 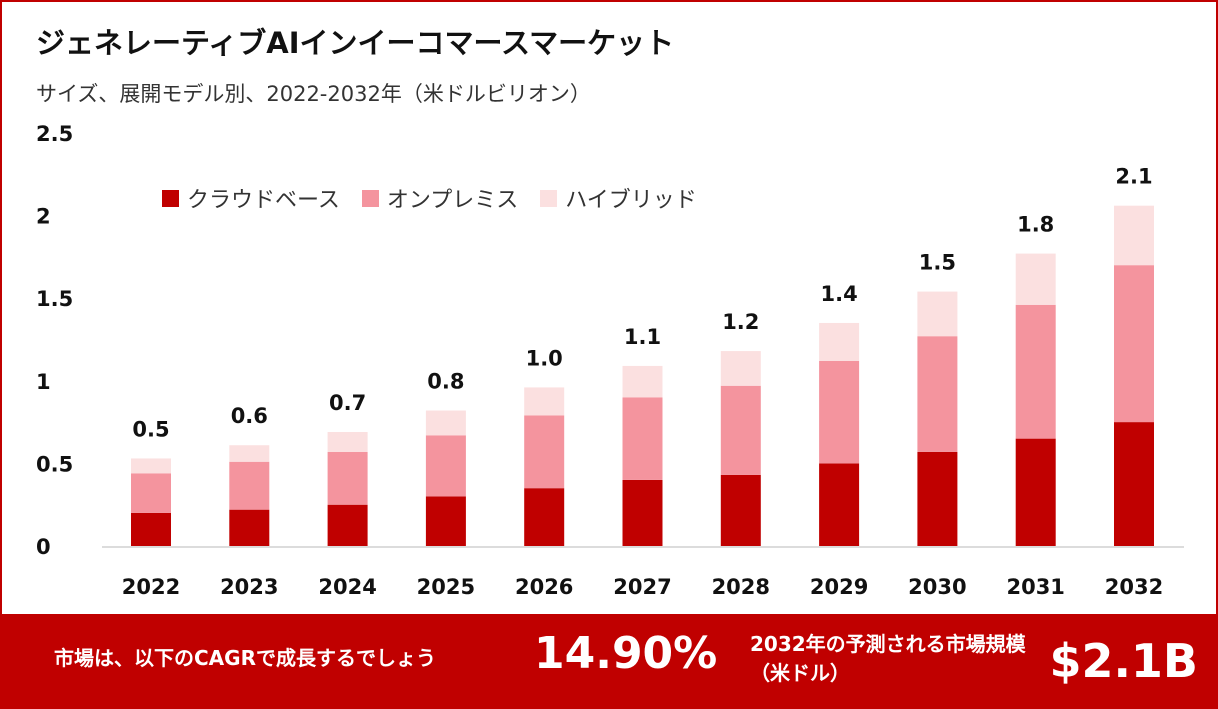 I want to click on total-label-2029: 1.4, so click(x=838, y=294).